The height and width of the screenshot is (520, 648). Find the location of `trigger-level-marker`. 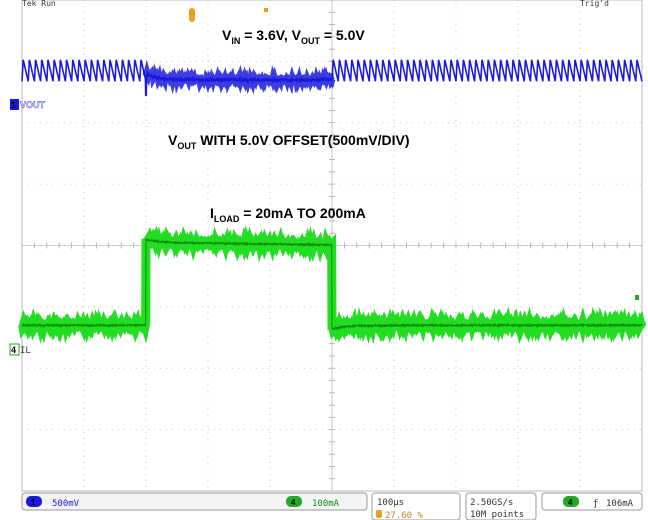

trigger-level-marker is located at coordinates (637, 297).